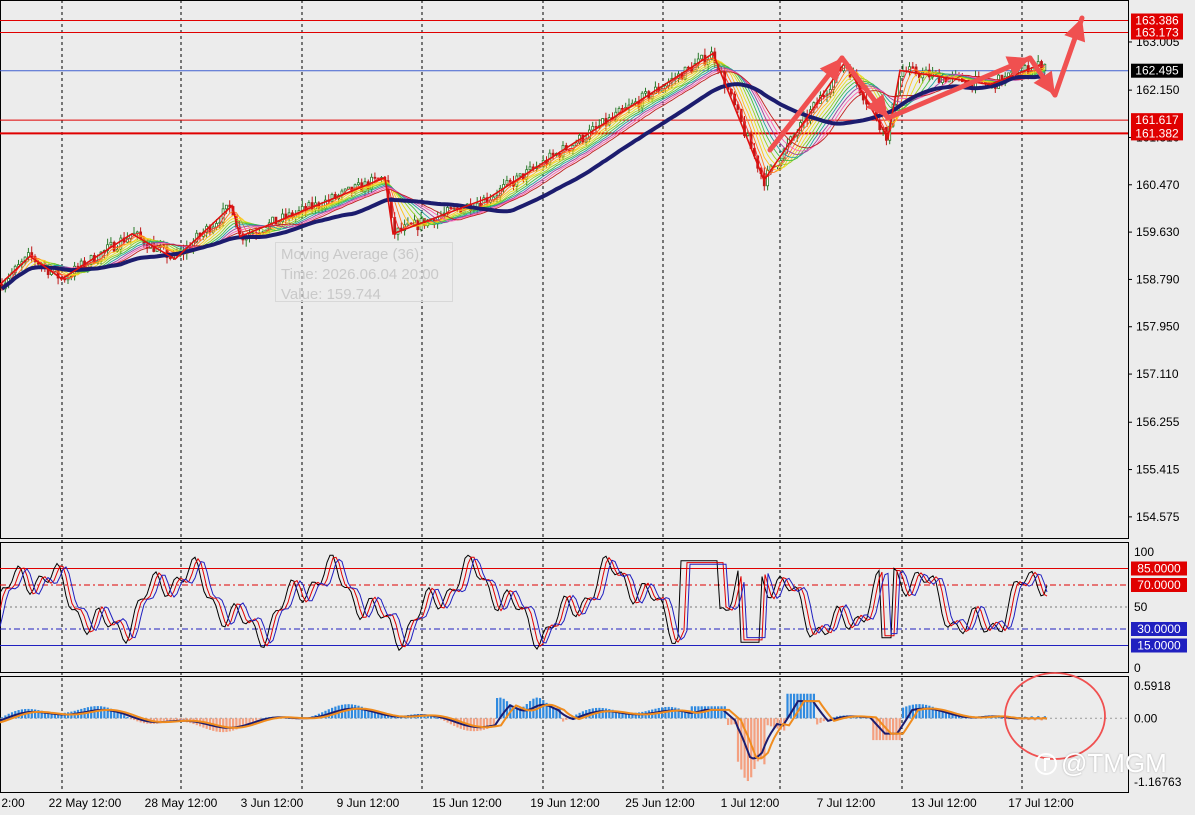 This screenshot has height=815, width=1195. Describe the element at coordinates (1041, 803) in the screenshot. I see `time-axis-label: 17 Jul 12:00` at that location.